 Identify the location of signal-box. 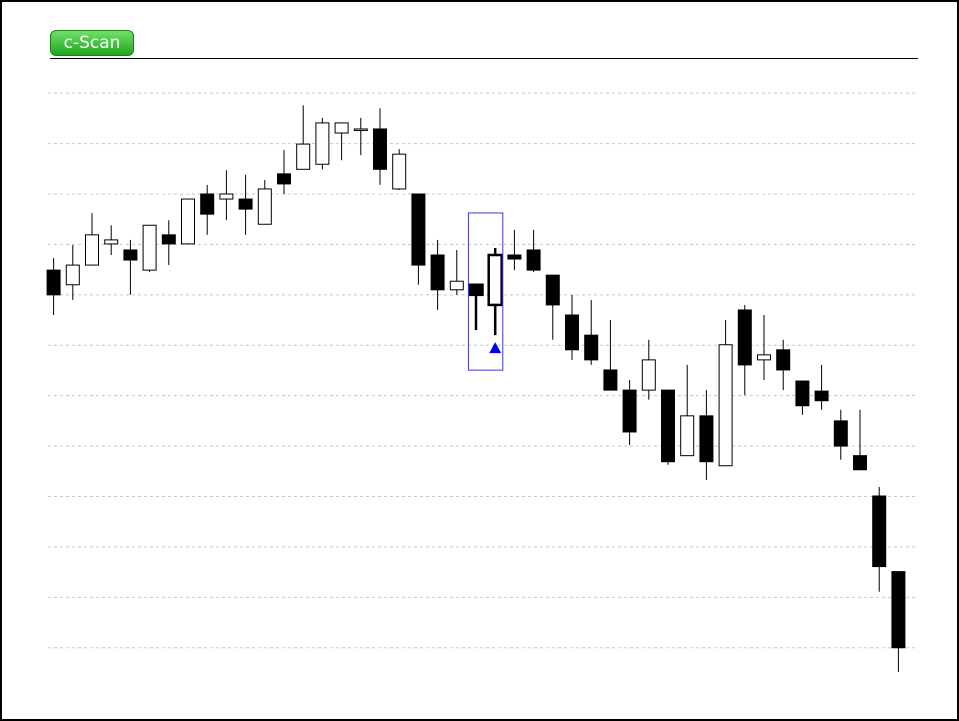
(485, 291).